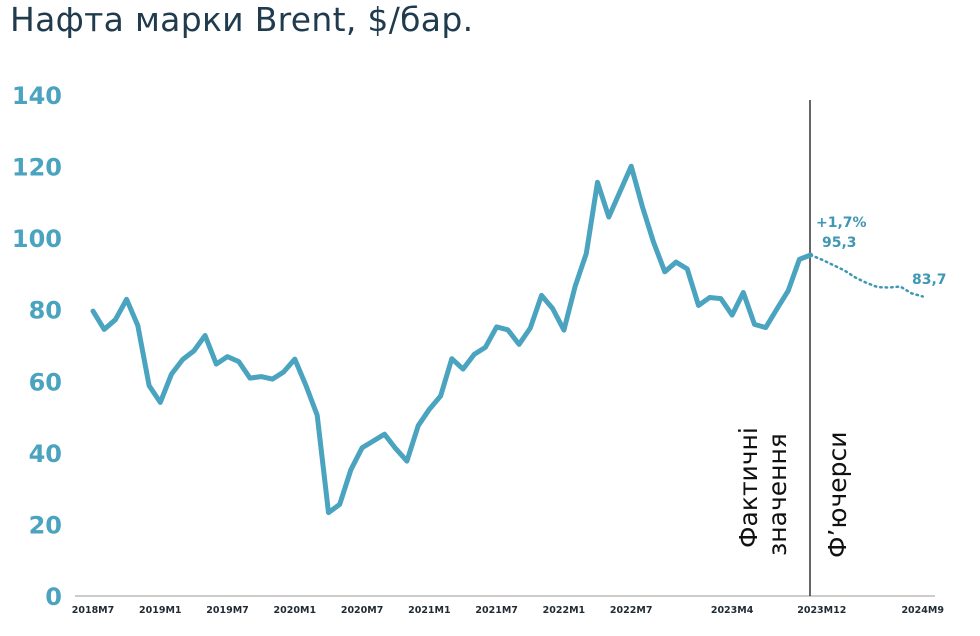 The height and width of the screenshot is (636, 980). I want to click on y-tick-label: 140, so click(37, 96).